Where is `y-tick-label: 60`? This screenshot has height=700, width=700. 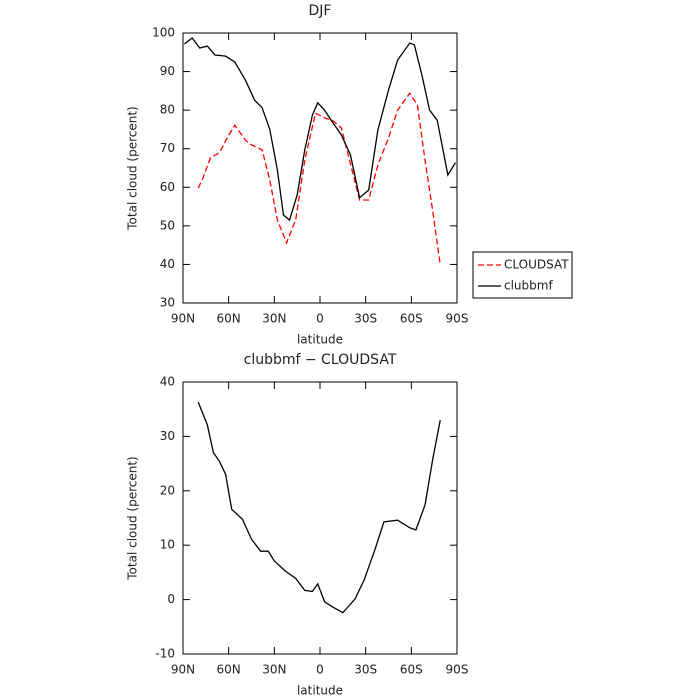
y-tick-label: 60 is located at coordinates (167, 187).